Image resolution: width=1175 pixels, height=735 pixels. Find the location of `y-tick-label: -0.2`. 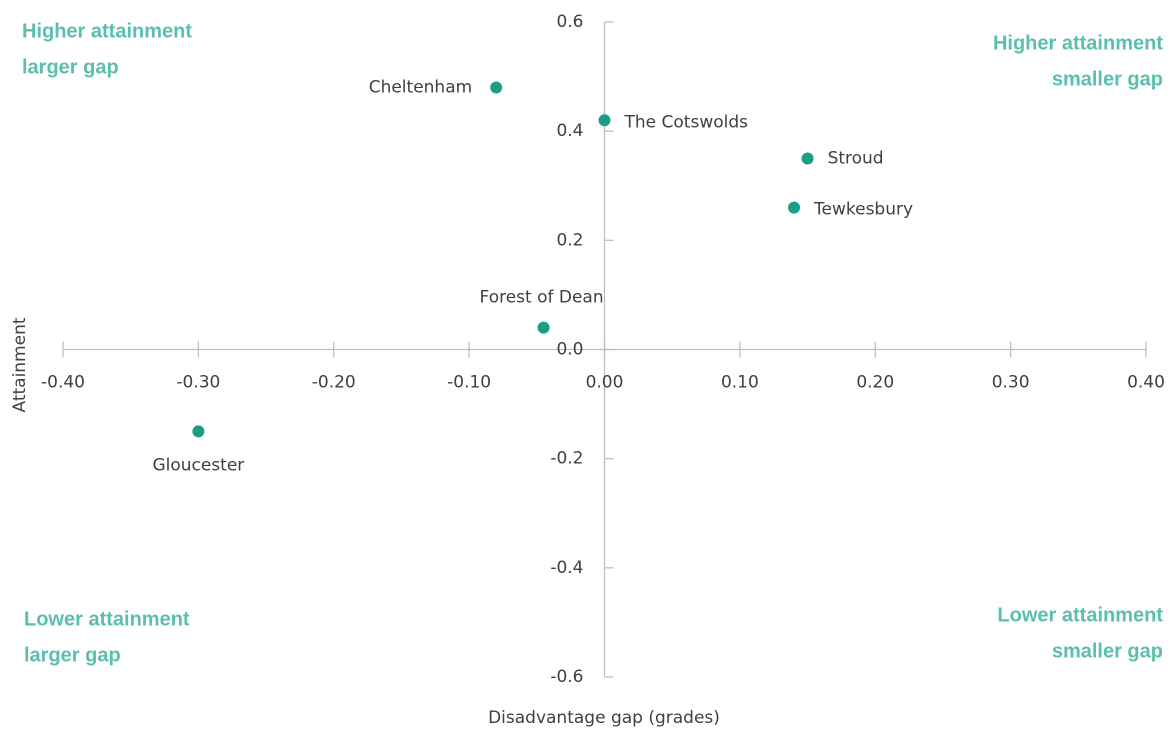

y-tick-label: -0.2 is located at coordinates (566, 459).